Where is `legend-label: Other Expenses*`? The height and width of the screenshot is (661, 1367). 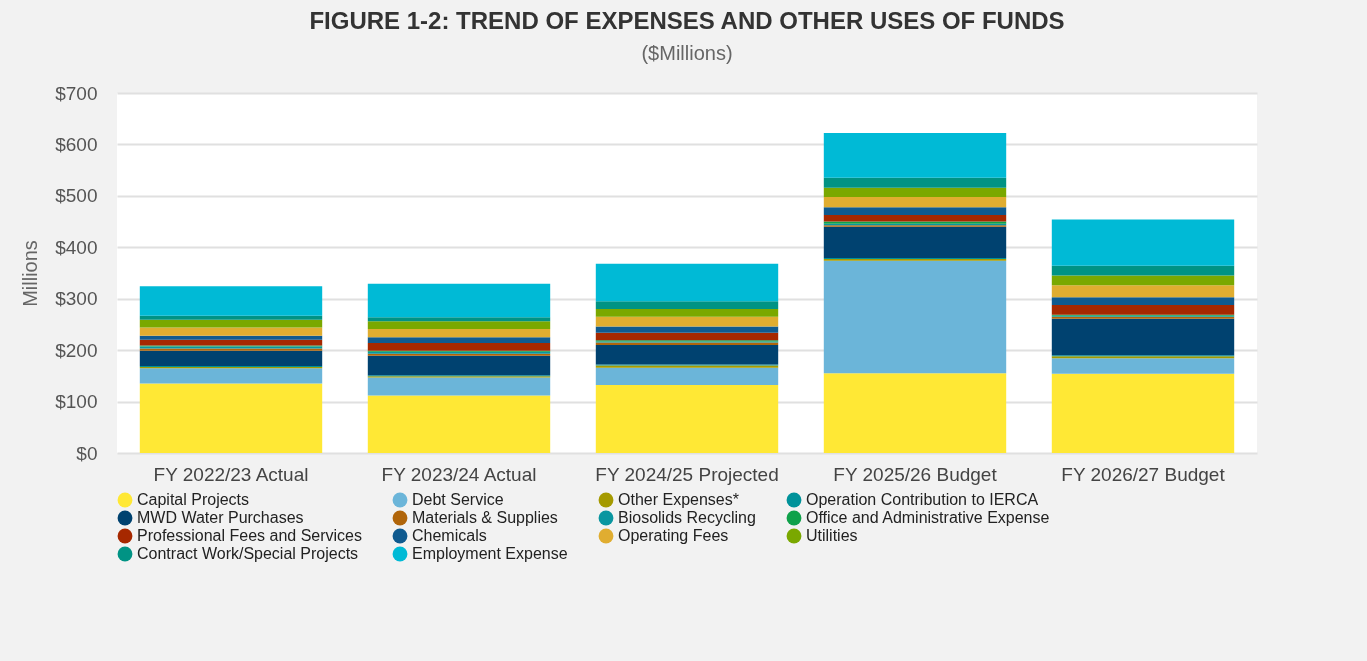 legend-label: Other Expenses* is located at coordinates (678, 499).